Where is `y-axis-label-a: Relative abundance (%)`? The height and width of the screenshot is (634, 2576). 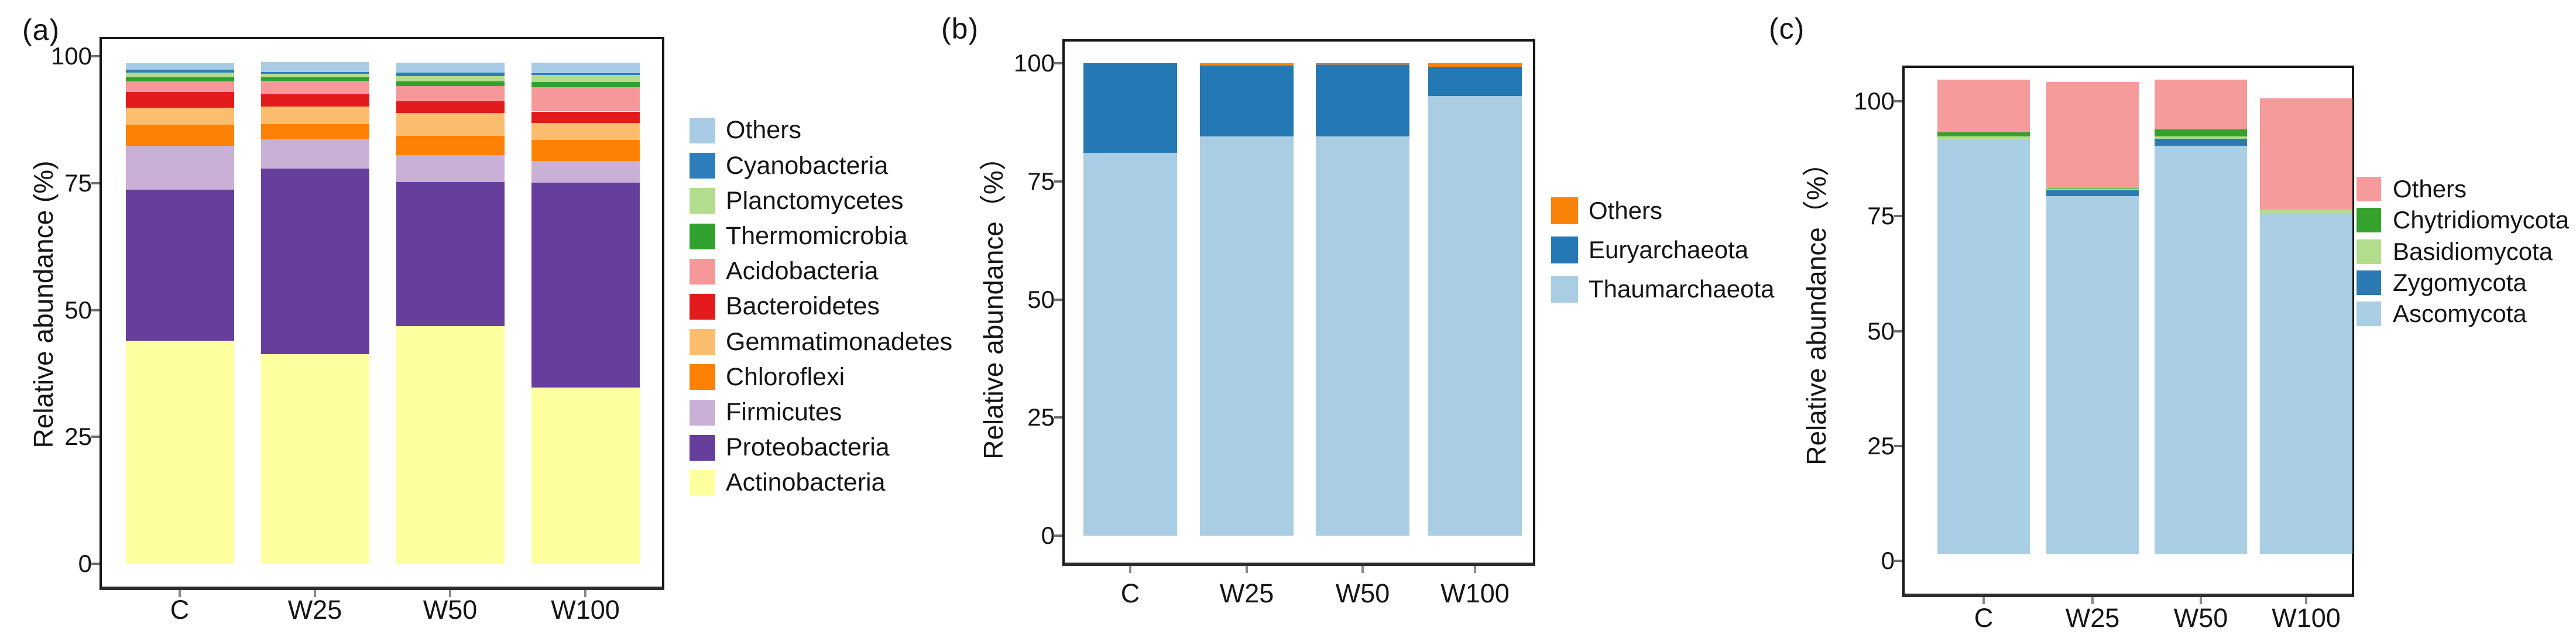
y-axis-label-a: Relative abundance (%) is located at coordinates (43, 304).